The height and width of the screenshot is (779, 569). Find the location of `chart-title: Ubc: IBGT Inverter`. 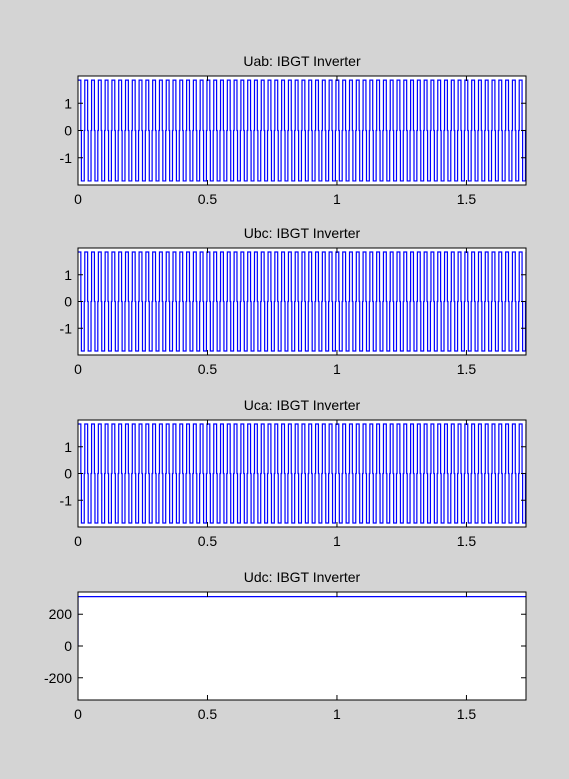

chart-title: Ubc: IBGT Inverter is located at coordinates (302, 233).